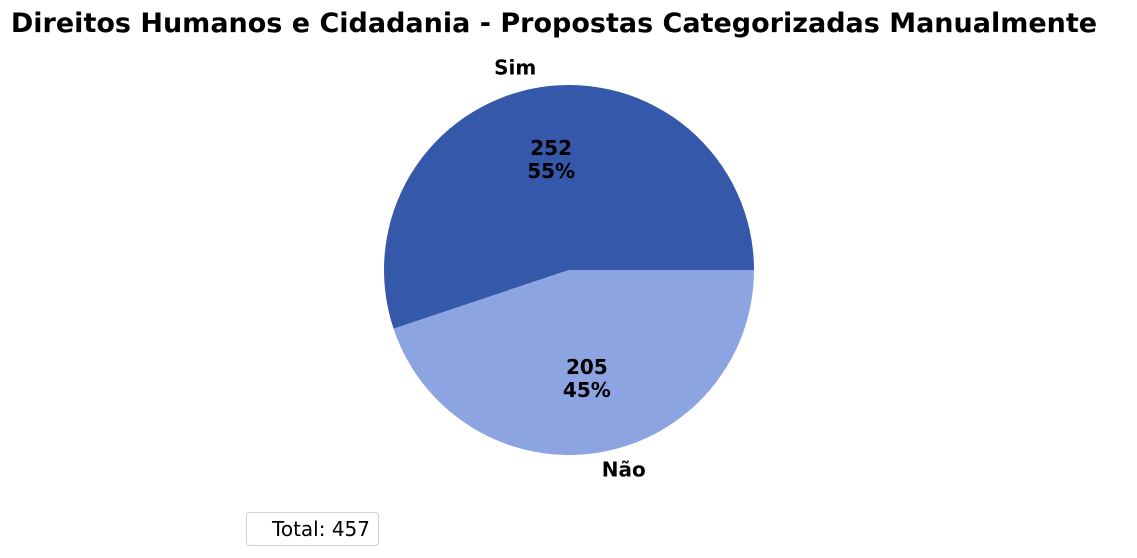 This screenshot has width=1137, height=558. I want to click on slice-value-label: 252, so click(551, 148).